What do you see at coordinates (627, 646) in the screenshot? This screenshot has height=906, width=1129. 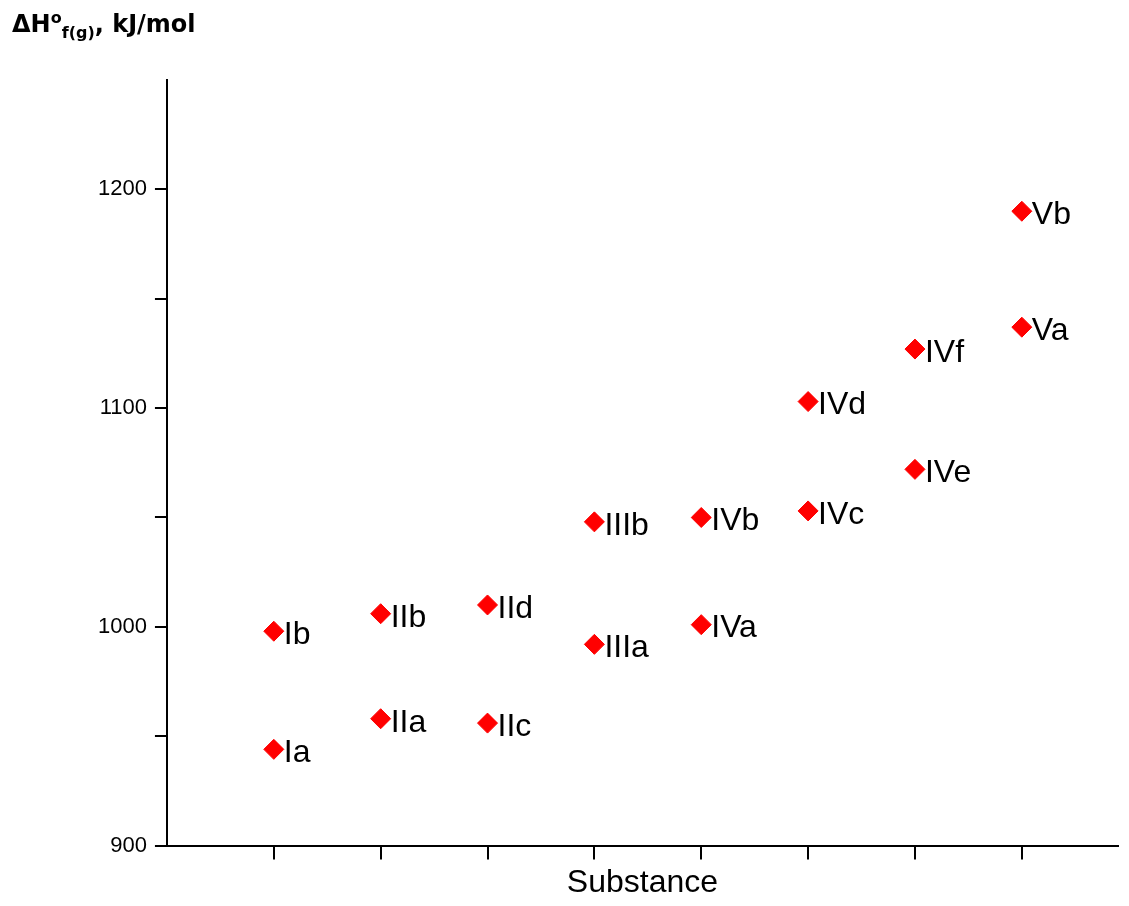 I see `data-label: IIIa` at bounding box center [627, 646].